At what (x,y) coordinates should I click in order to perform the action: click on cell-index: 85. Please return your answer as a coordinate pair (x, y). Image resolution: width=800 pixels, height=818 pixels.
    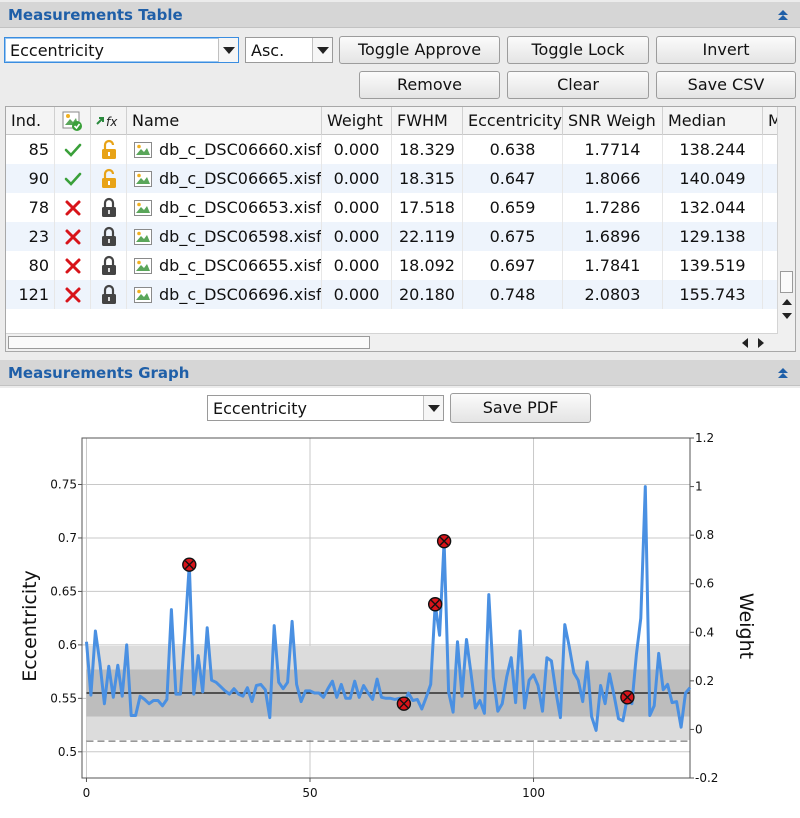
    Looking at the image, I should click on (30, 149).